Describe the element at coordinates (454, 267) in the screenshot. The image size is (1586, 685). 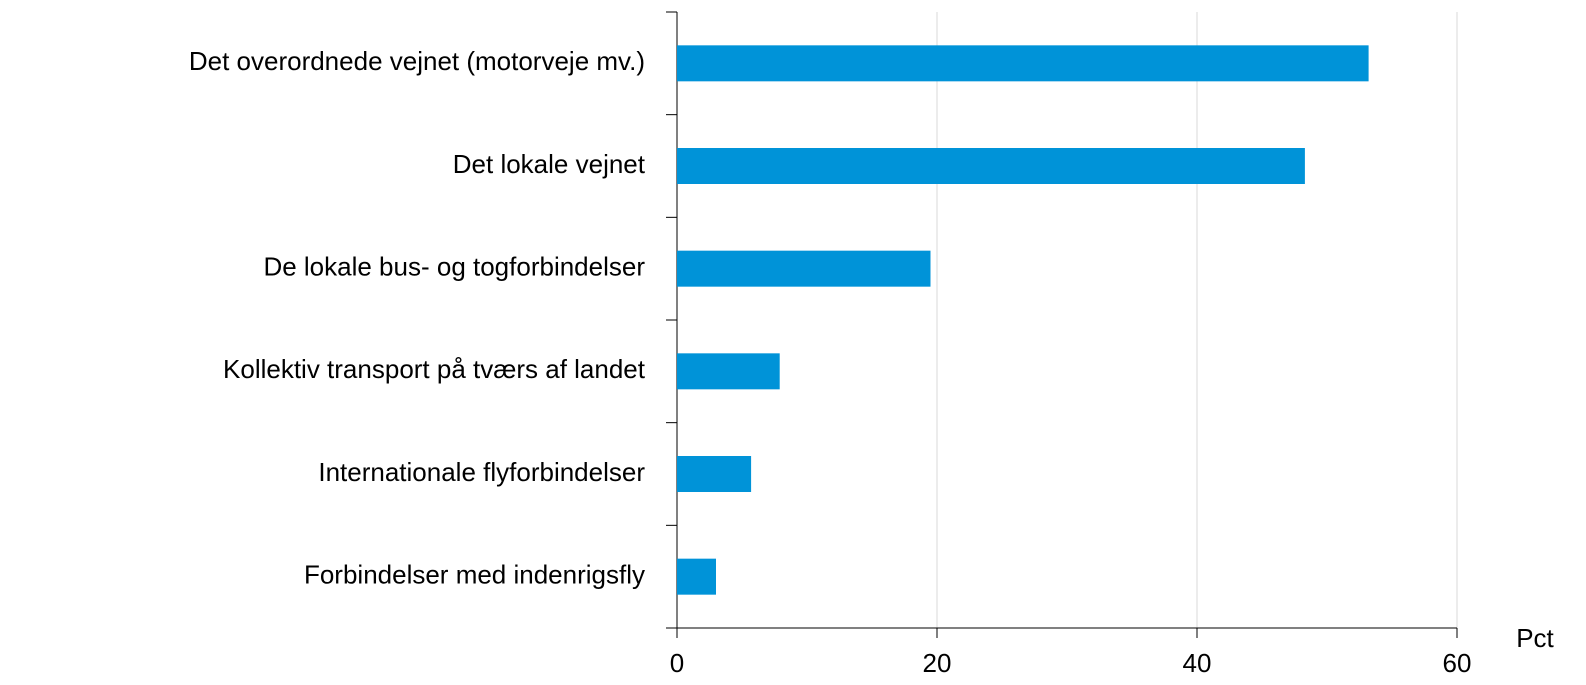
I see `y-tick-label: De lokale bus- og togforbindelser` at that location.